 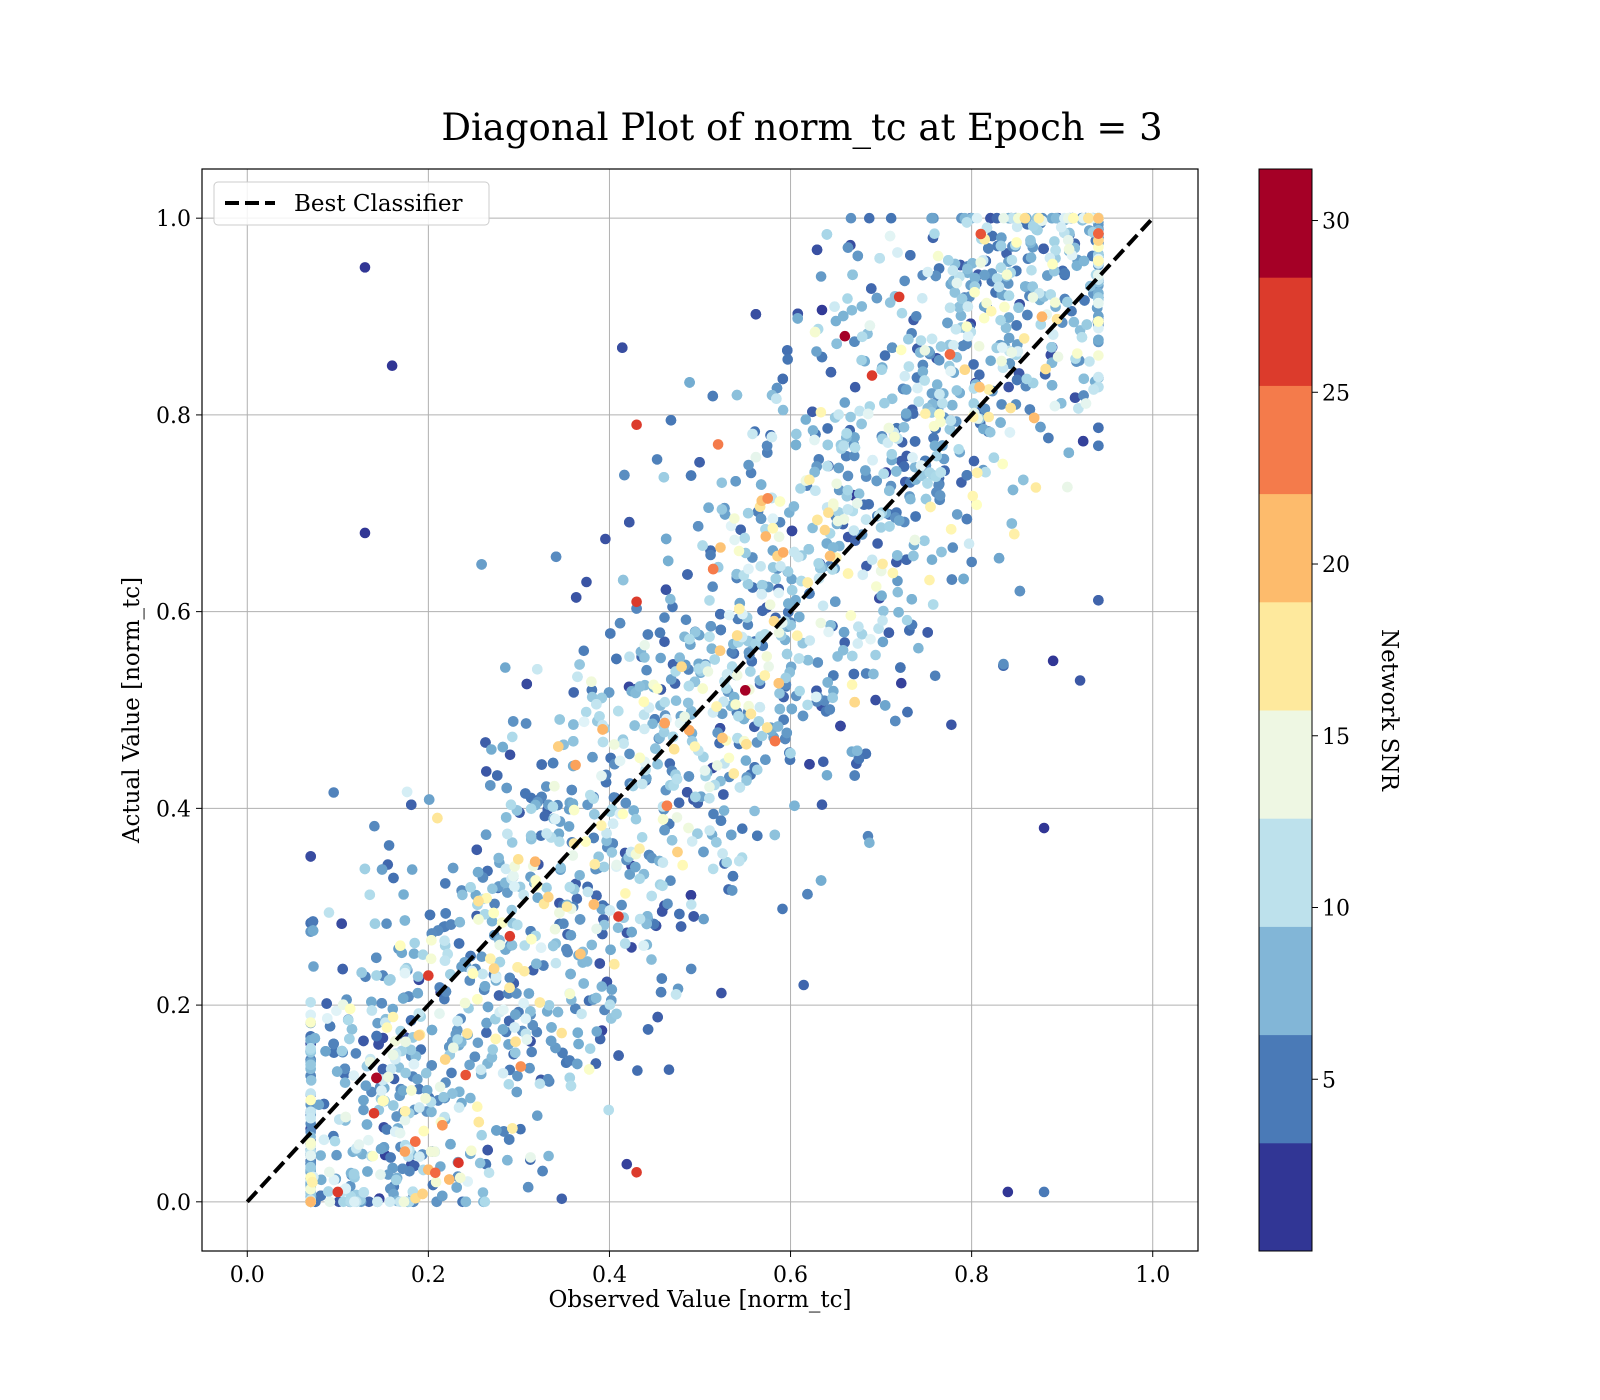 I want to click on x-tick-label: 0.6, so click(x=790, y=1275).